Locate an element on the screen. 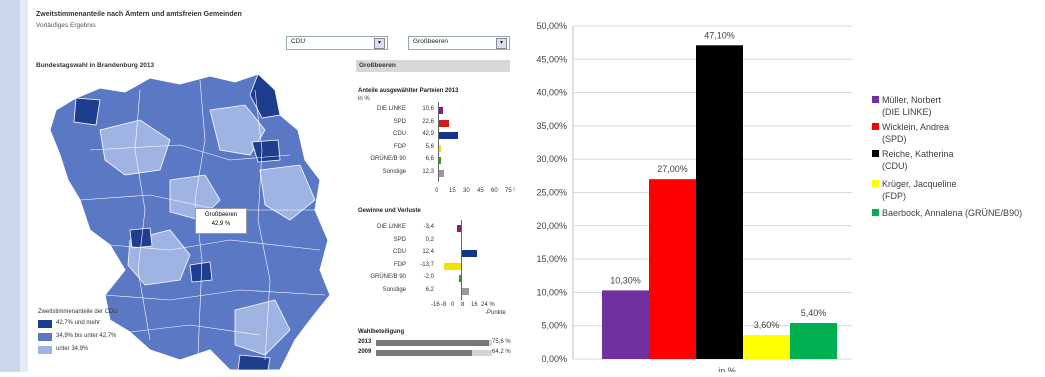  legend-label-cont: (CDU) is located at coordinates (895, 166).